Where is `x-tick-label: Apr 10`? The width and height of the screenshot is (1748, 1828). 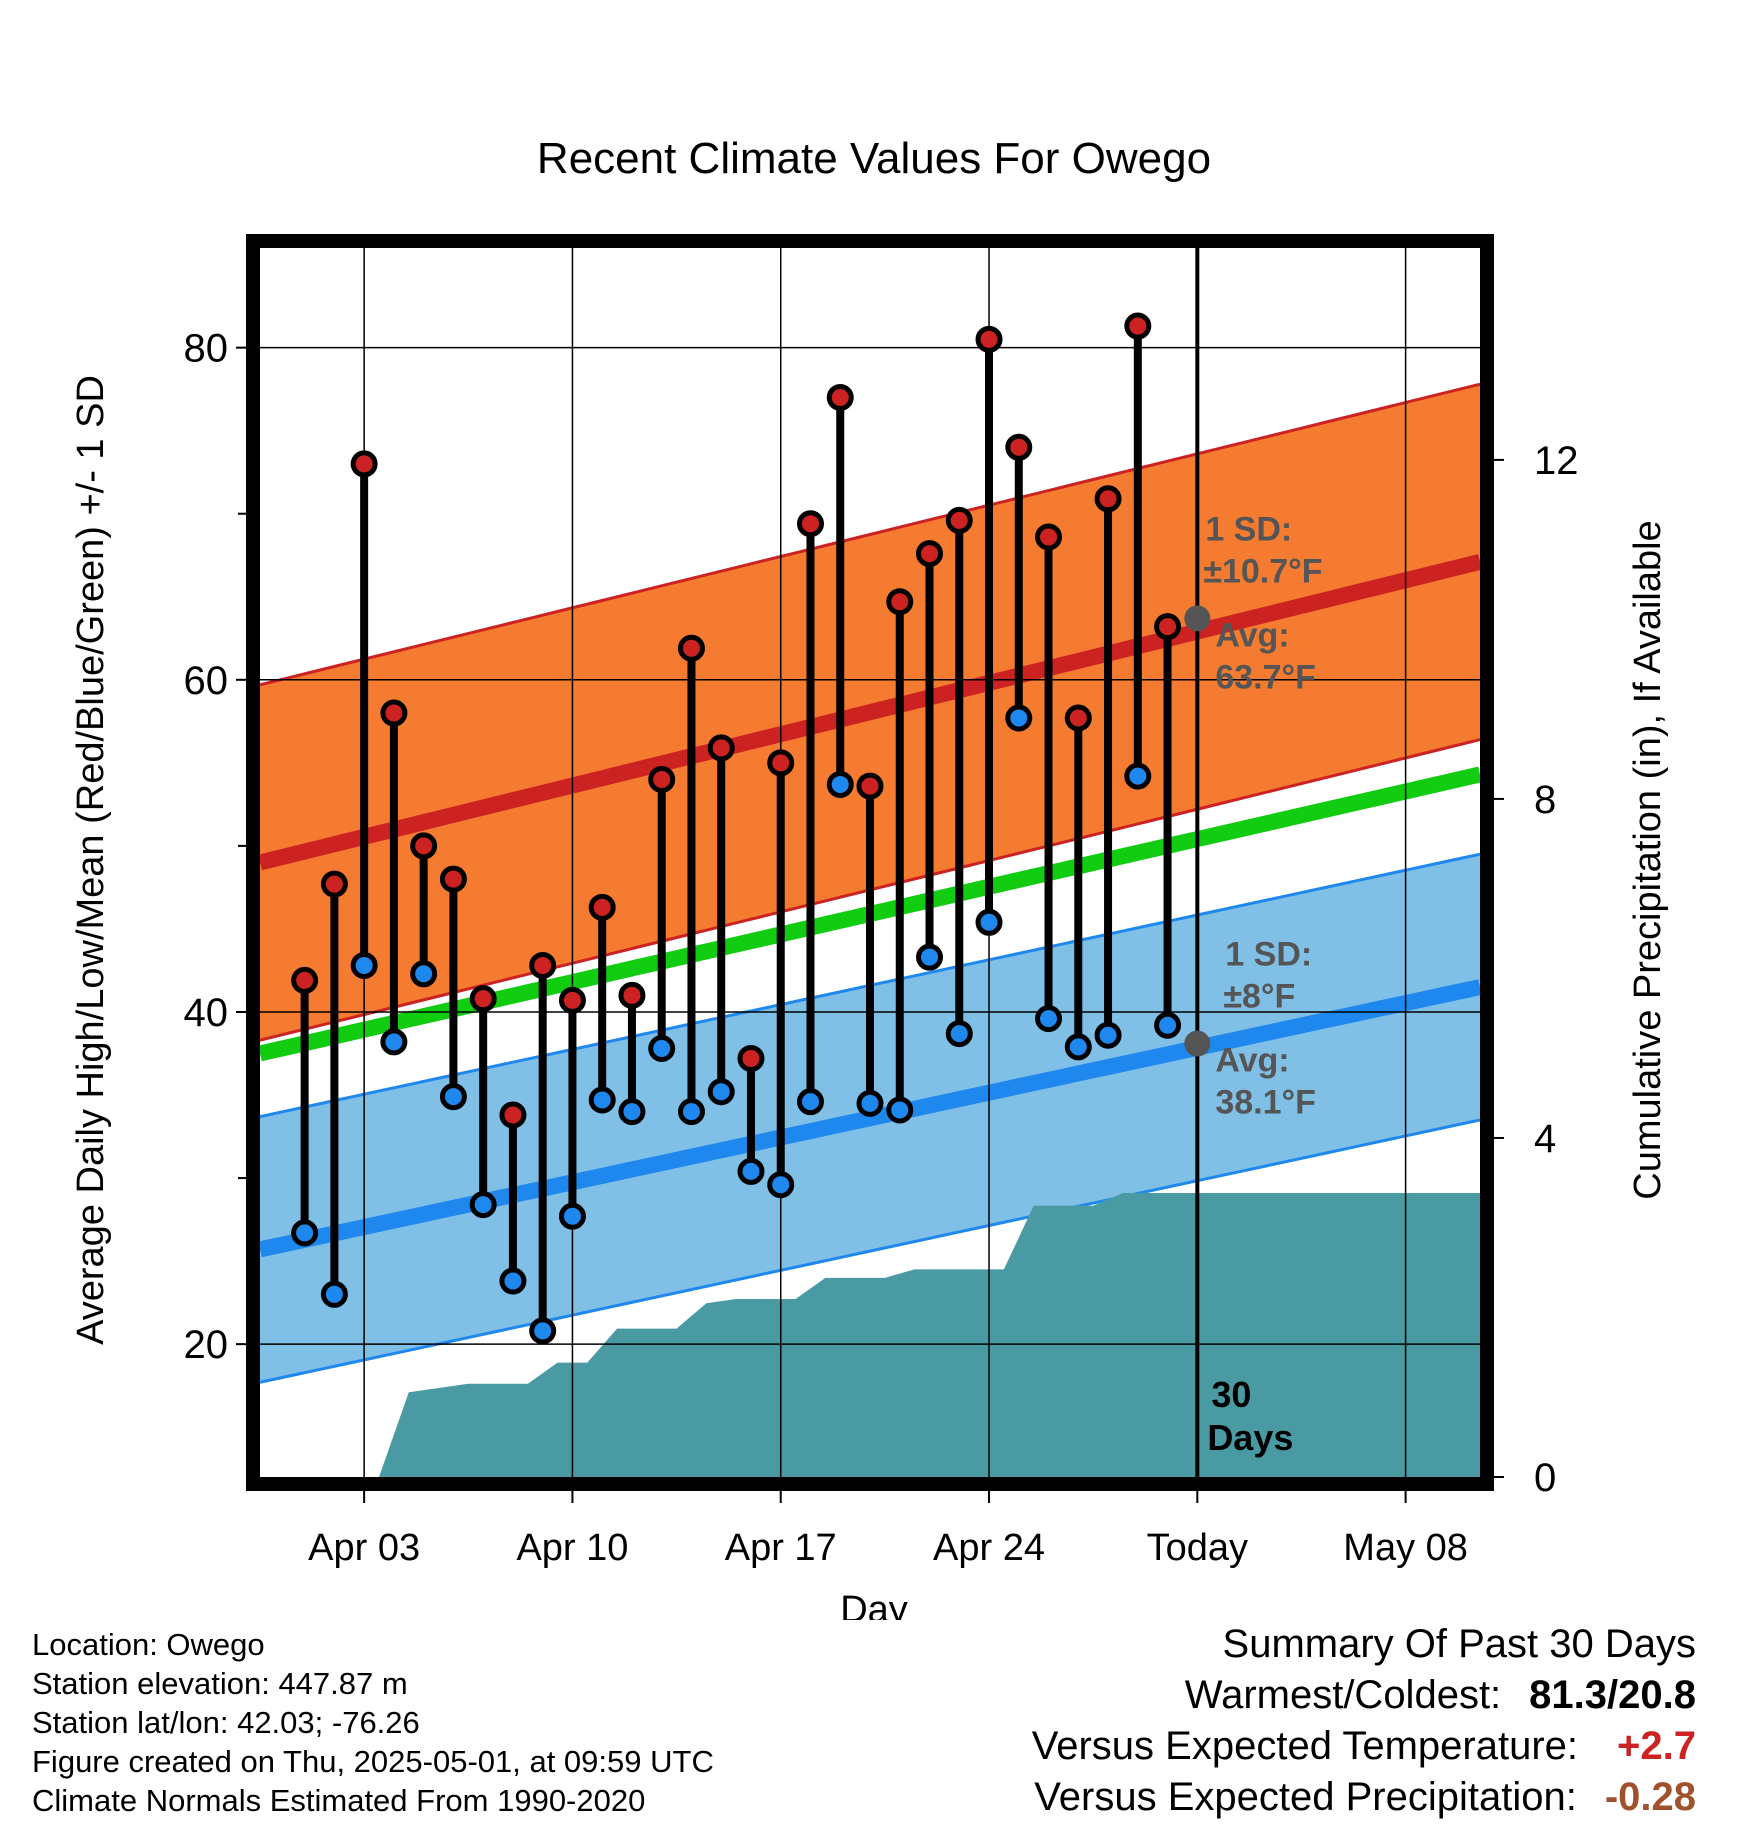
x-tick-label: Apr 10 is located at coordinates (572, 1548).